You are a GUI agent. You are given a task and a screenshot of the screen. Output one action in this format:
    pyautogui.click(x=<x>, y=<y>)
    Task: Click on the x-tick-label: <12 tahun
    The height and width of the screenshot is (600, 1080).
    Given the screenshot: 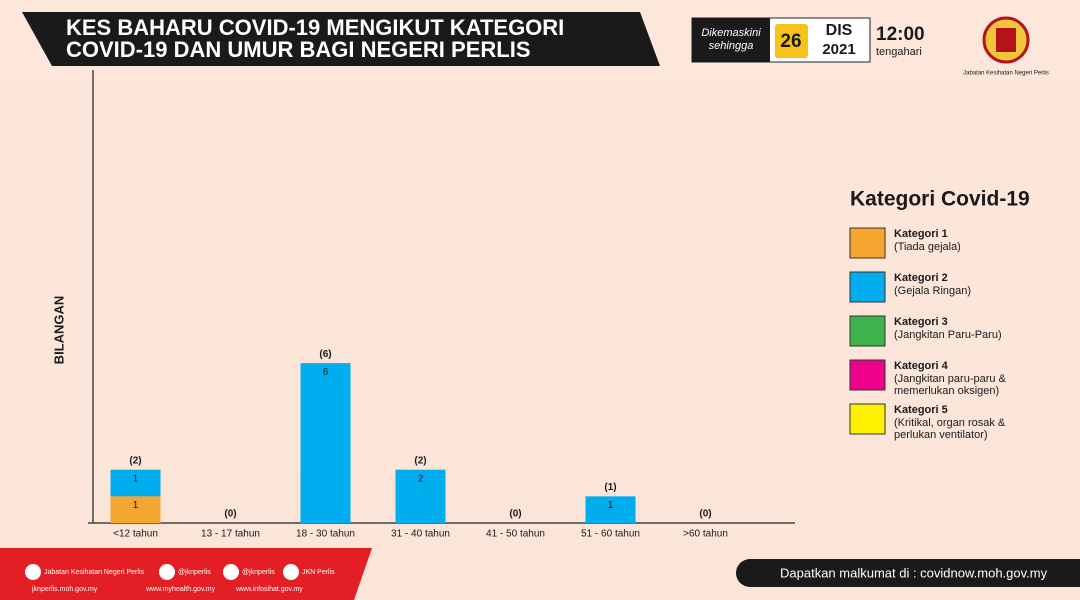 What is the action you would take?
    pyautogui.click(x=135, y=534)
    